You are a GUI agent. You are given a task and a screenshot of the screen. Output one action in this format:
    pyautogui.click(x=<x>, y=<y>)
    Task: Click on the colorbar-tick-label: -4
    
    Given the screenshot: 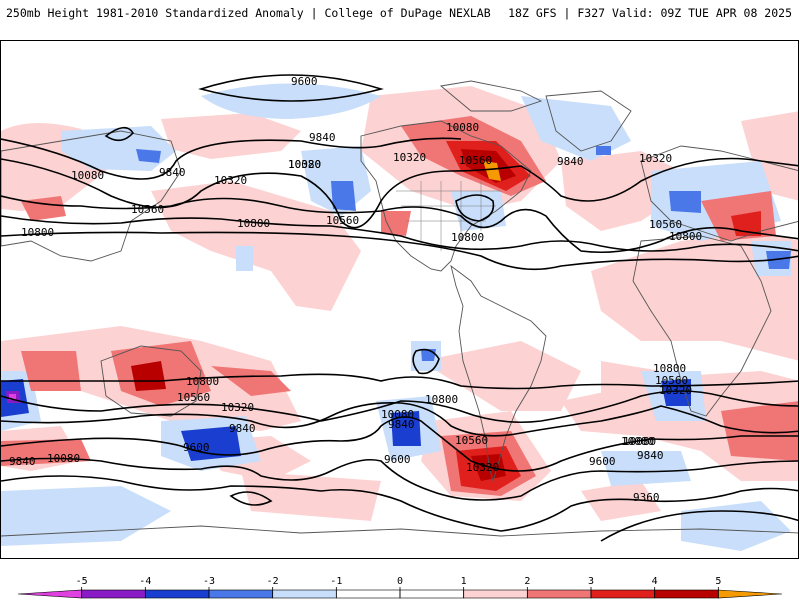 What is the action you would take?
    pyautogui.click(x=145, y=581)
    